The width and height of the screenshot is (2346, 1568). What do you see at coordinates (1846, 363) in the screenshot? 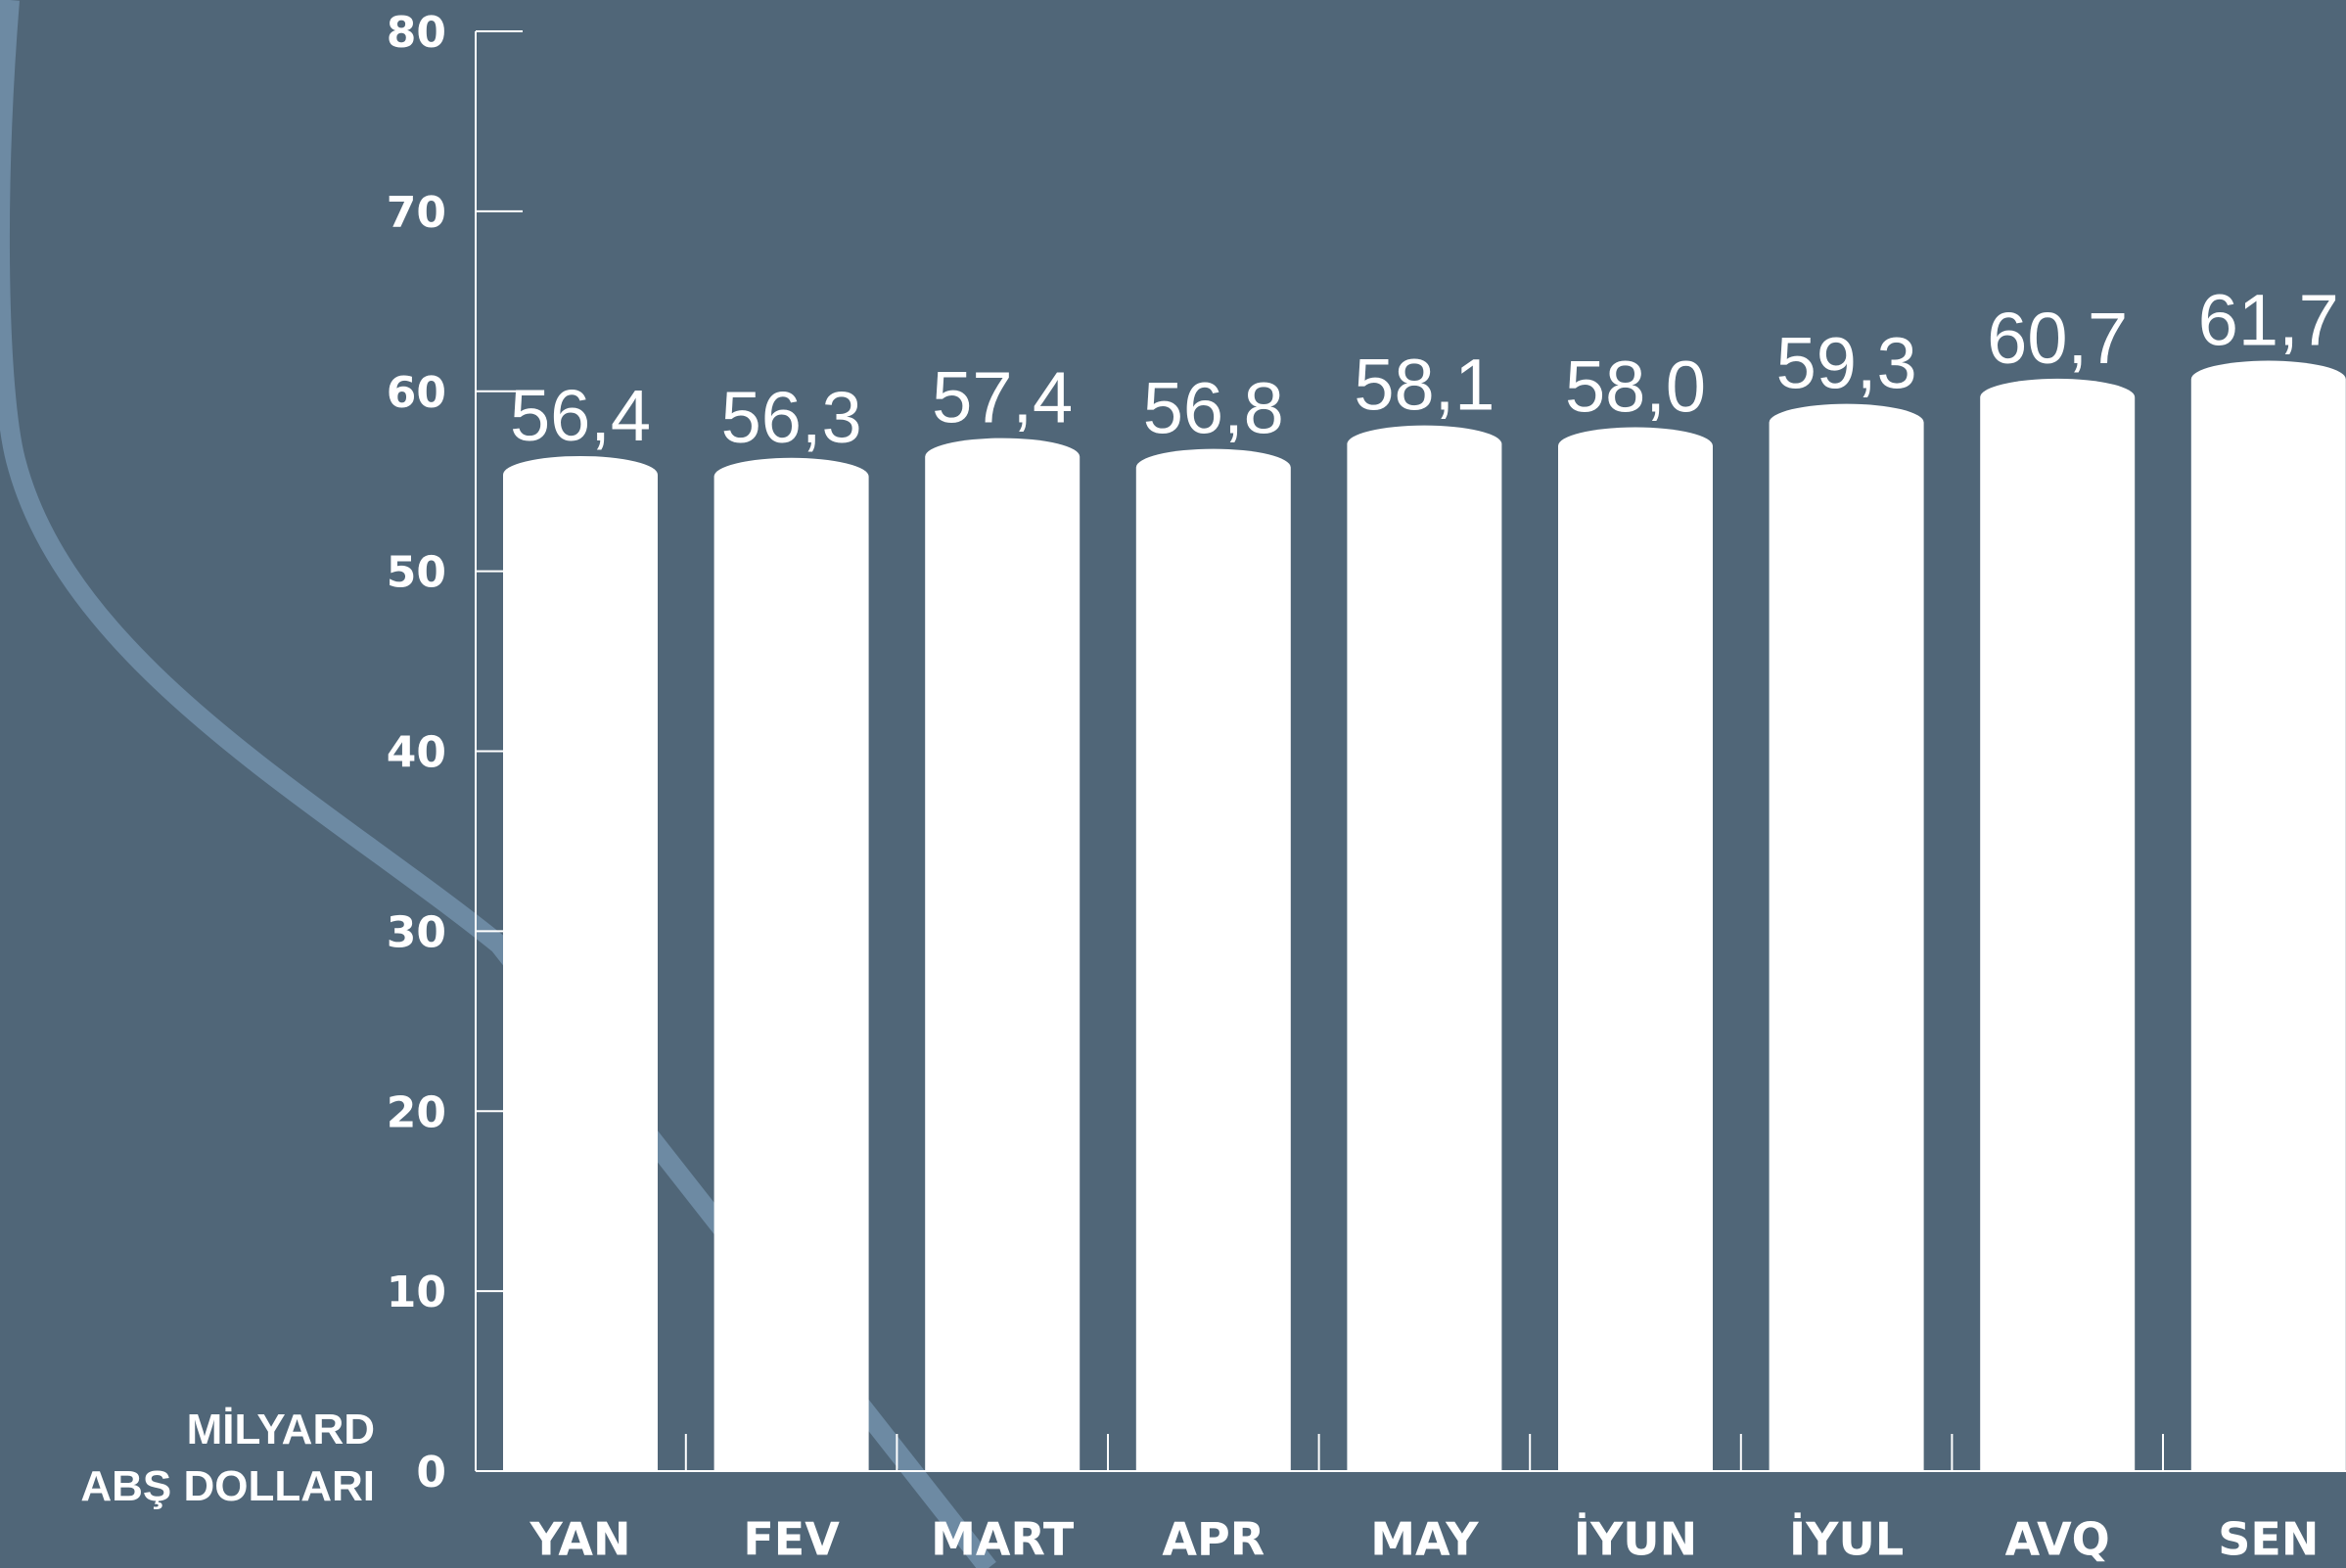
I see `value-label: 59,3` at bounding box center [1846, 363].